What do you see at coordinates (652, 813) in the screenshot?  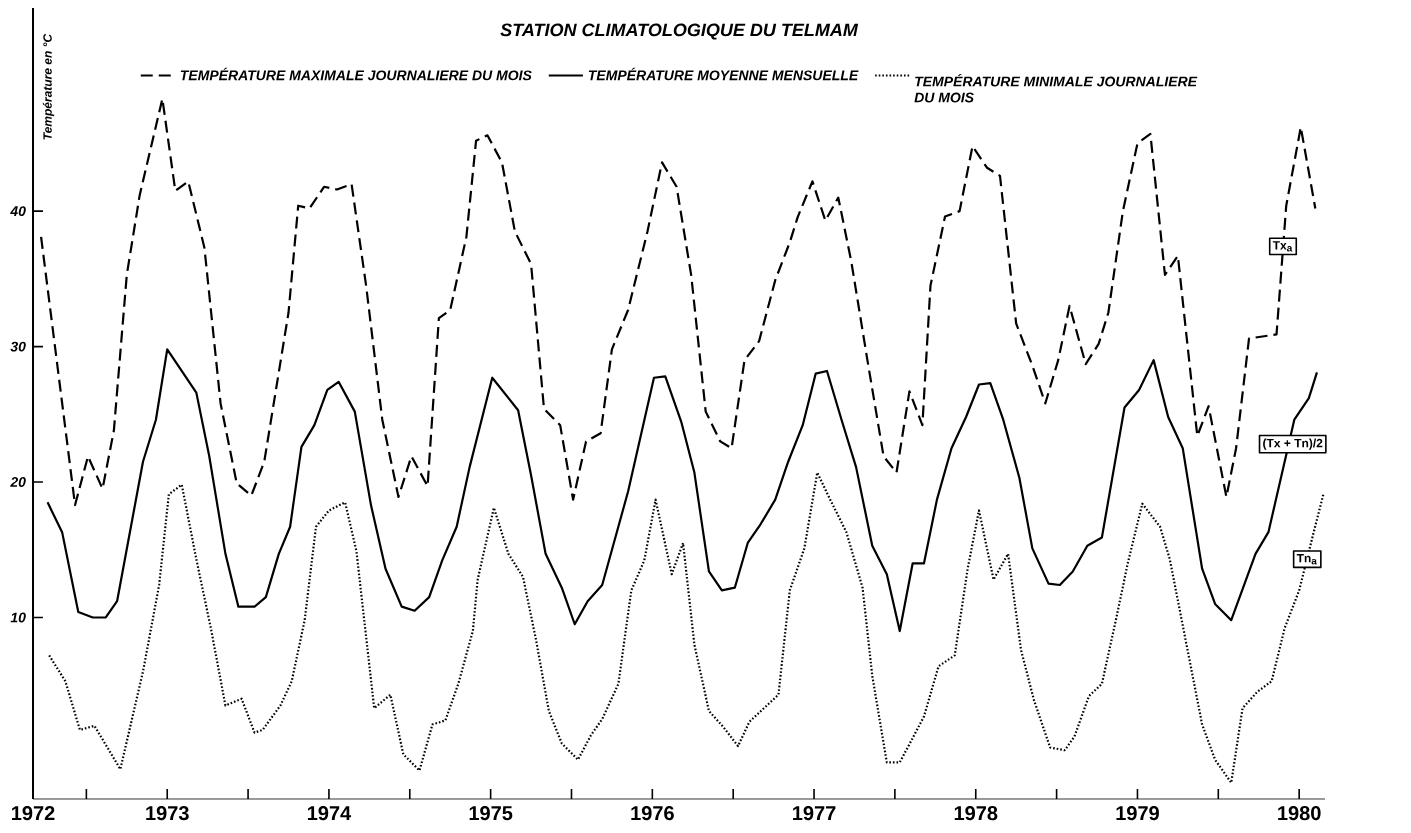 I see `x-tick-label: 1976` at bounding box center [652, 813].